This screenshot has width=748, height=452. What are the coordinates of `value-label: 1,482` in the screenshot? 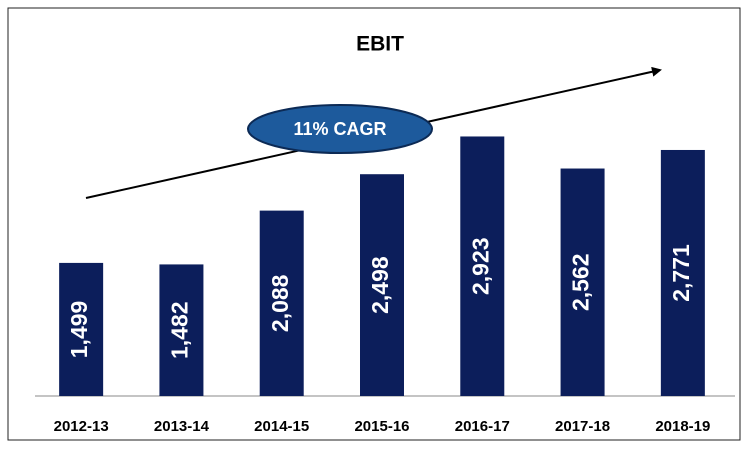 It's located at (180, 330).